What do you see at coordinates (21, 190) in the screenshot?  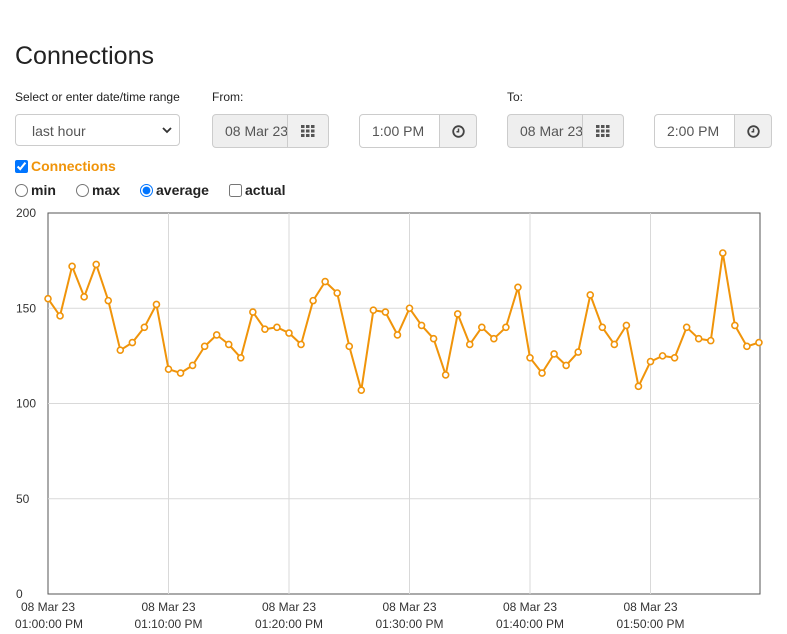 I see `agg-radio-min` at bounding box center [21, 190].